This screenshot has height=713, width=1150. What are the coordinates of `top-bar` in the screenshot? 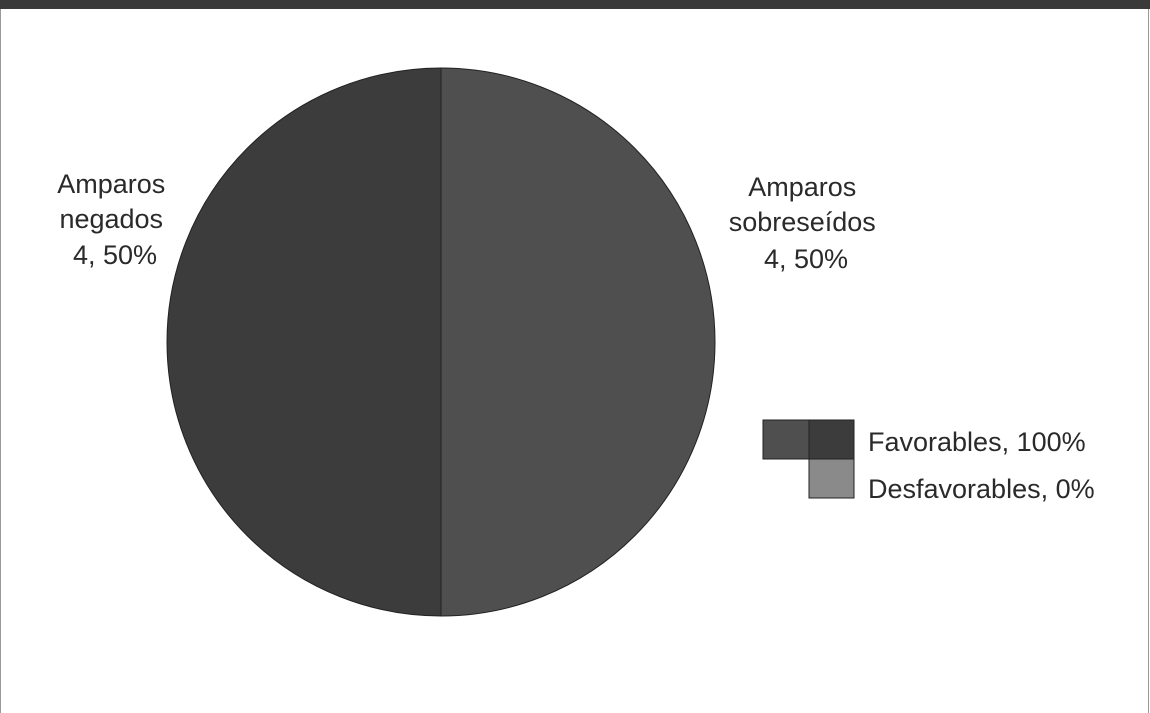 It's located at (575, 4).